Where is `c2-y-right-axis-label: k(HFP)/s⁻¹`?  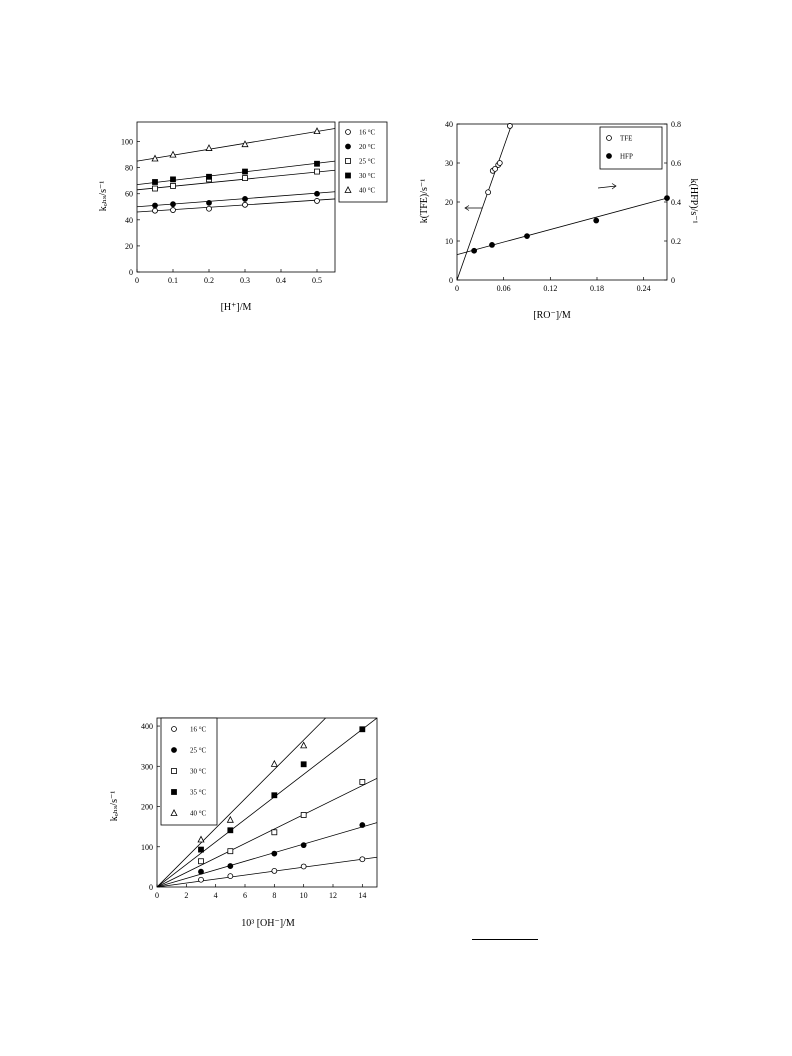 c2-y-right-axis-label: k(HFP)/s⁻¹ is located at coordinates (693, 201).